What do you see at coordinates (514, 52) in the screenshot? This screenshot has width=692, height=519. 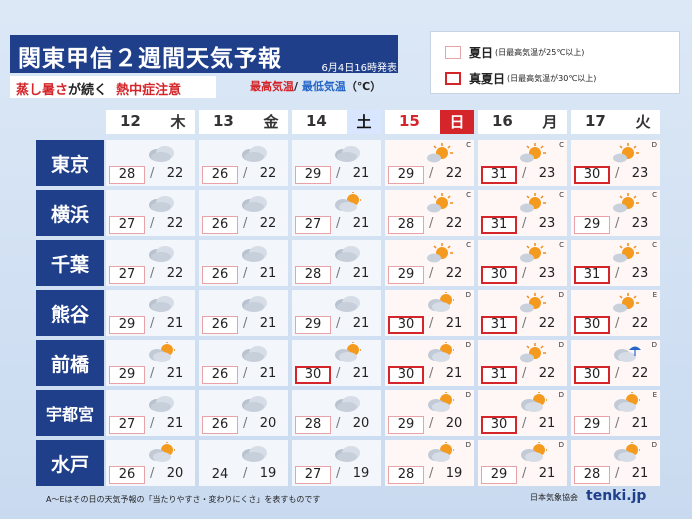 I see `legend-natsubi: 夏日 (日最高気温が25℃以上)` at bounding box center [514, 52].